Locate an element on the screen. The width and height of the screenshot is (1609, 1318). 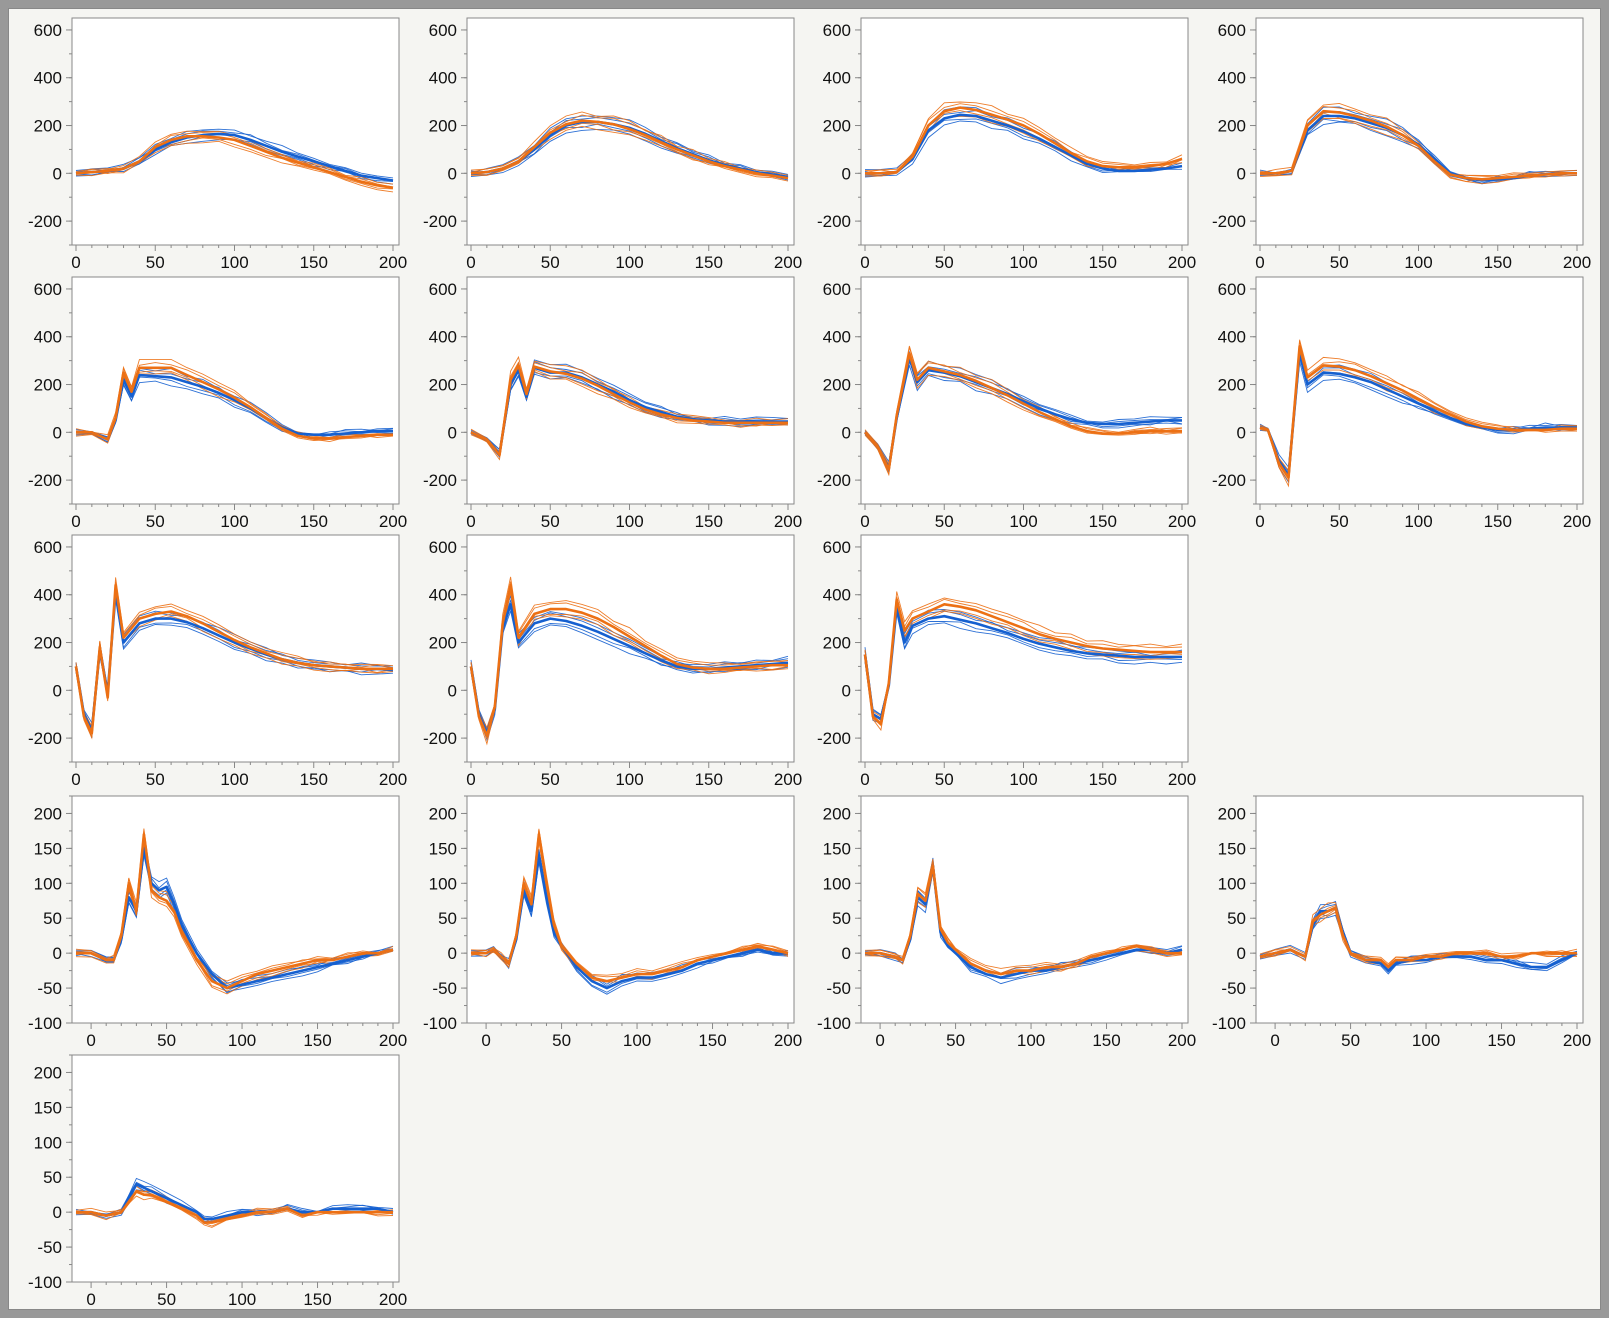
panel-6: 600 400 200 0 -200 0 50 100 150 200 is located at coordinates (612, 403).